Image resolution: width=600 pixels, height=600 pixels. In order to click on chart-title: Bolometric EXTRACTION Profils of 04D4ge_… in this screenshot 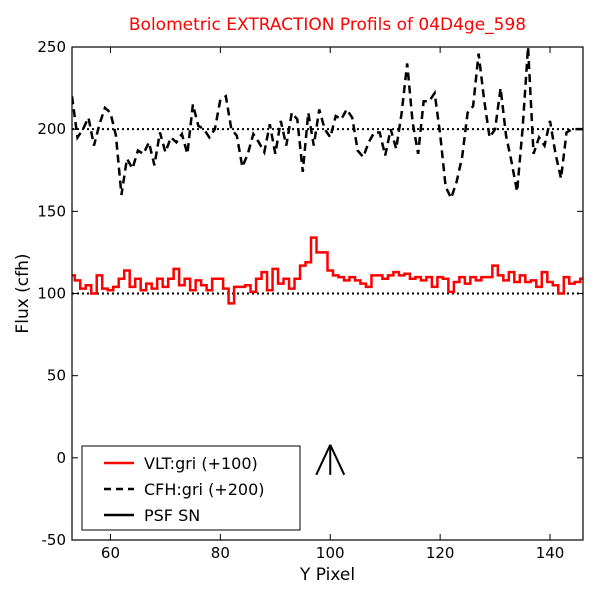, I will do `click(327, 25)`.